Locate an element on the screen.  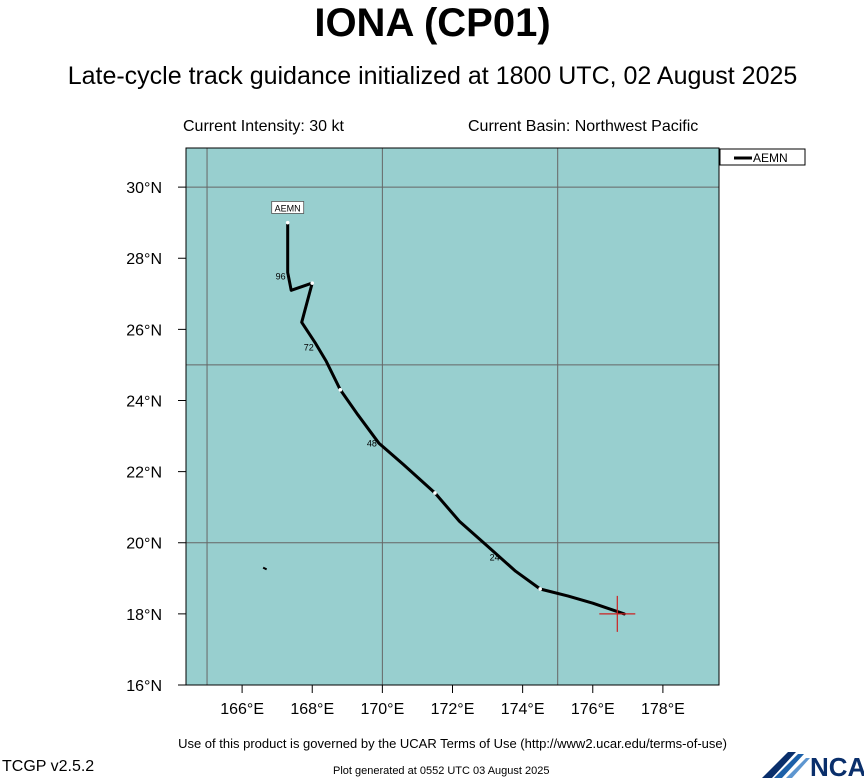
forecast-hour-label: 72 is located at coordinates (309, 348).